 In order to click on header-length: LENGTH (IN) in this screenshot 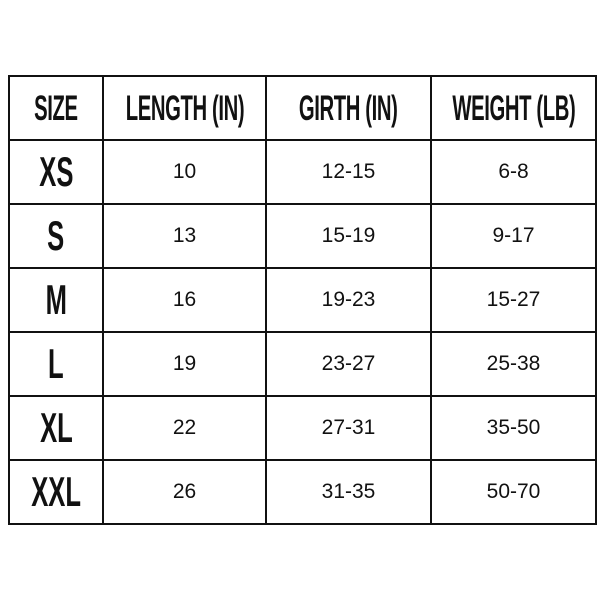, I will do `click(184, 108)`.